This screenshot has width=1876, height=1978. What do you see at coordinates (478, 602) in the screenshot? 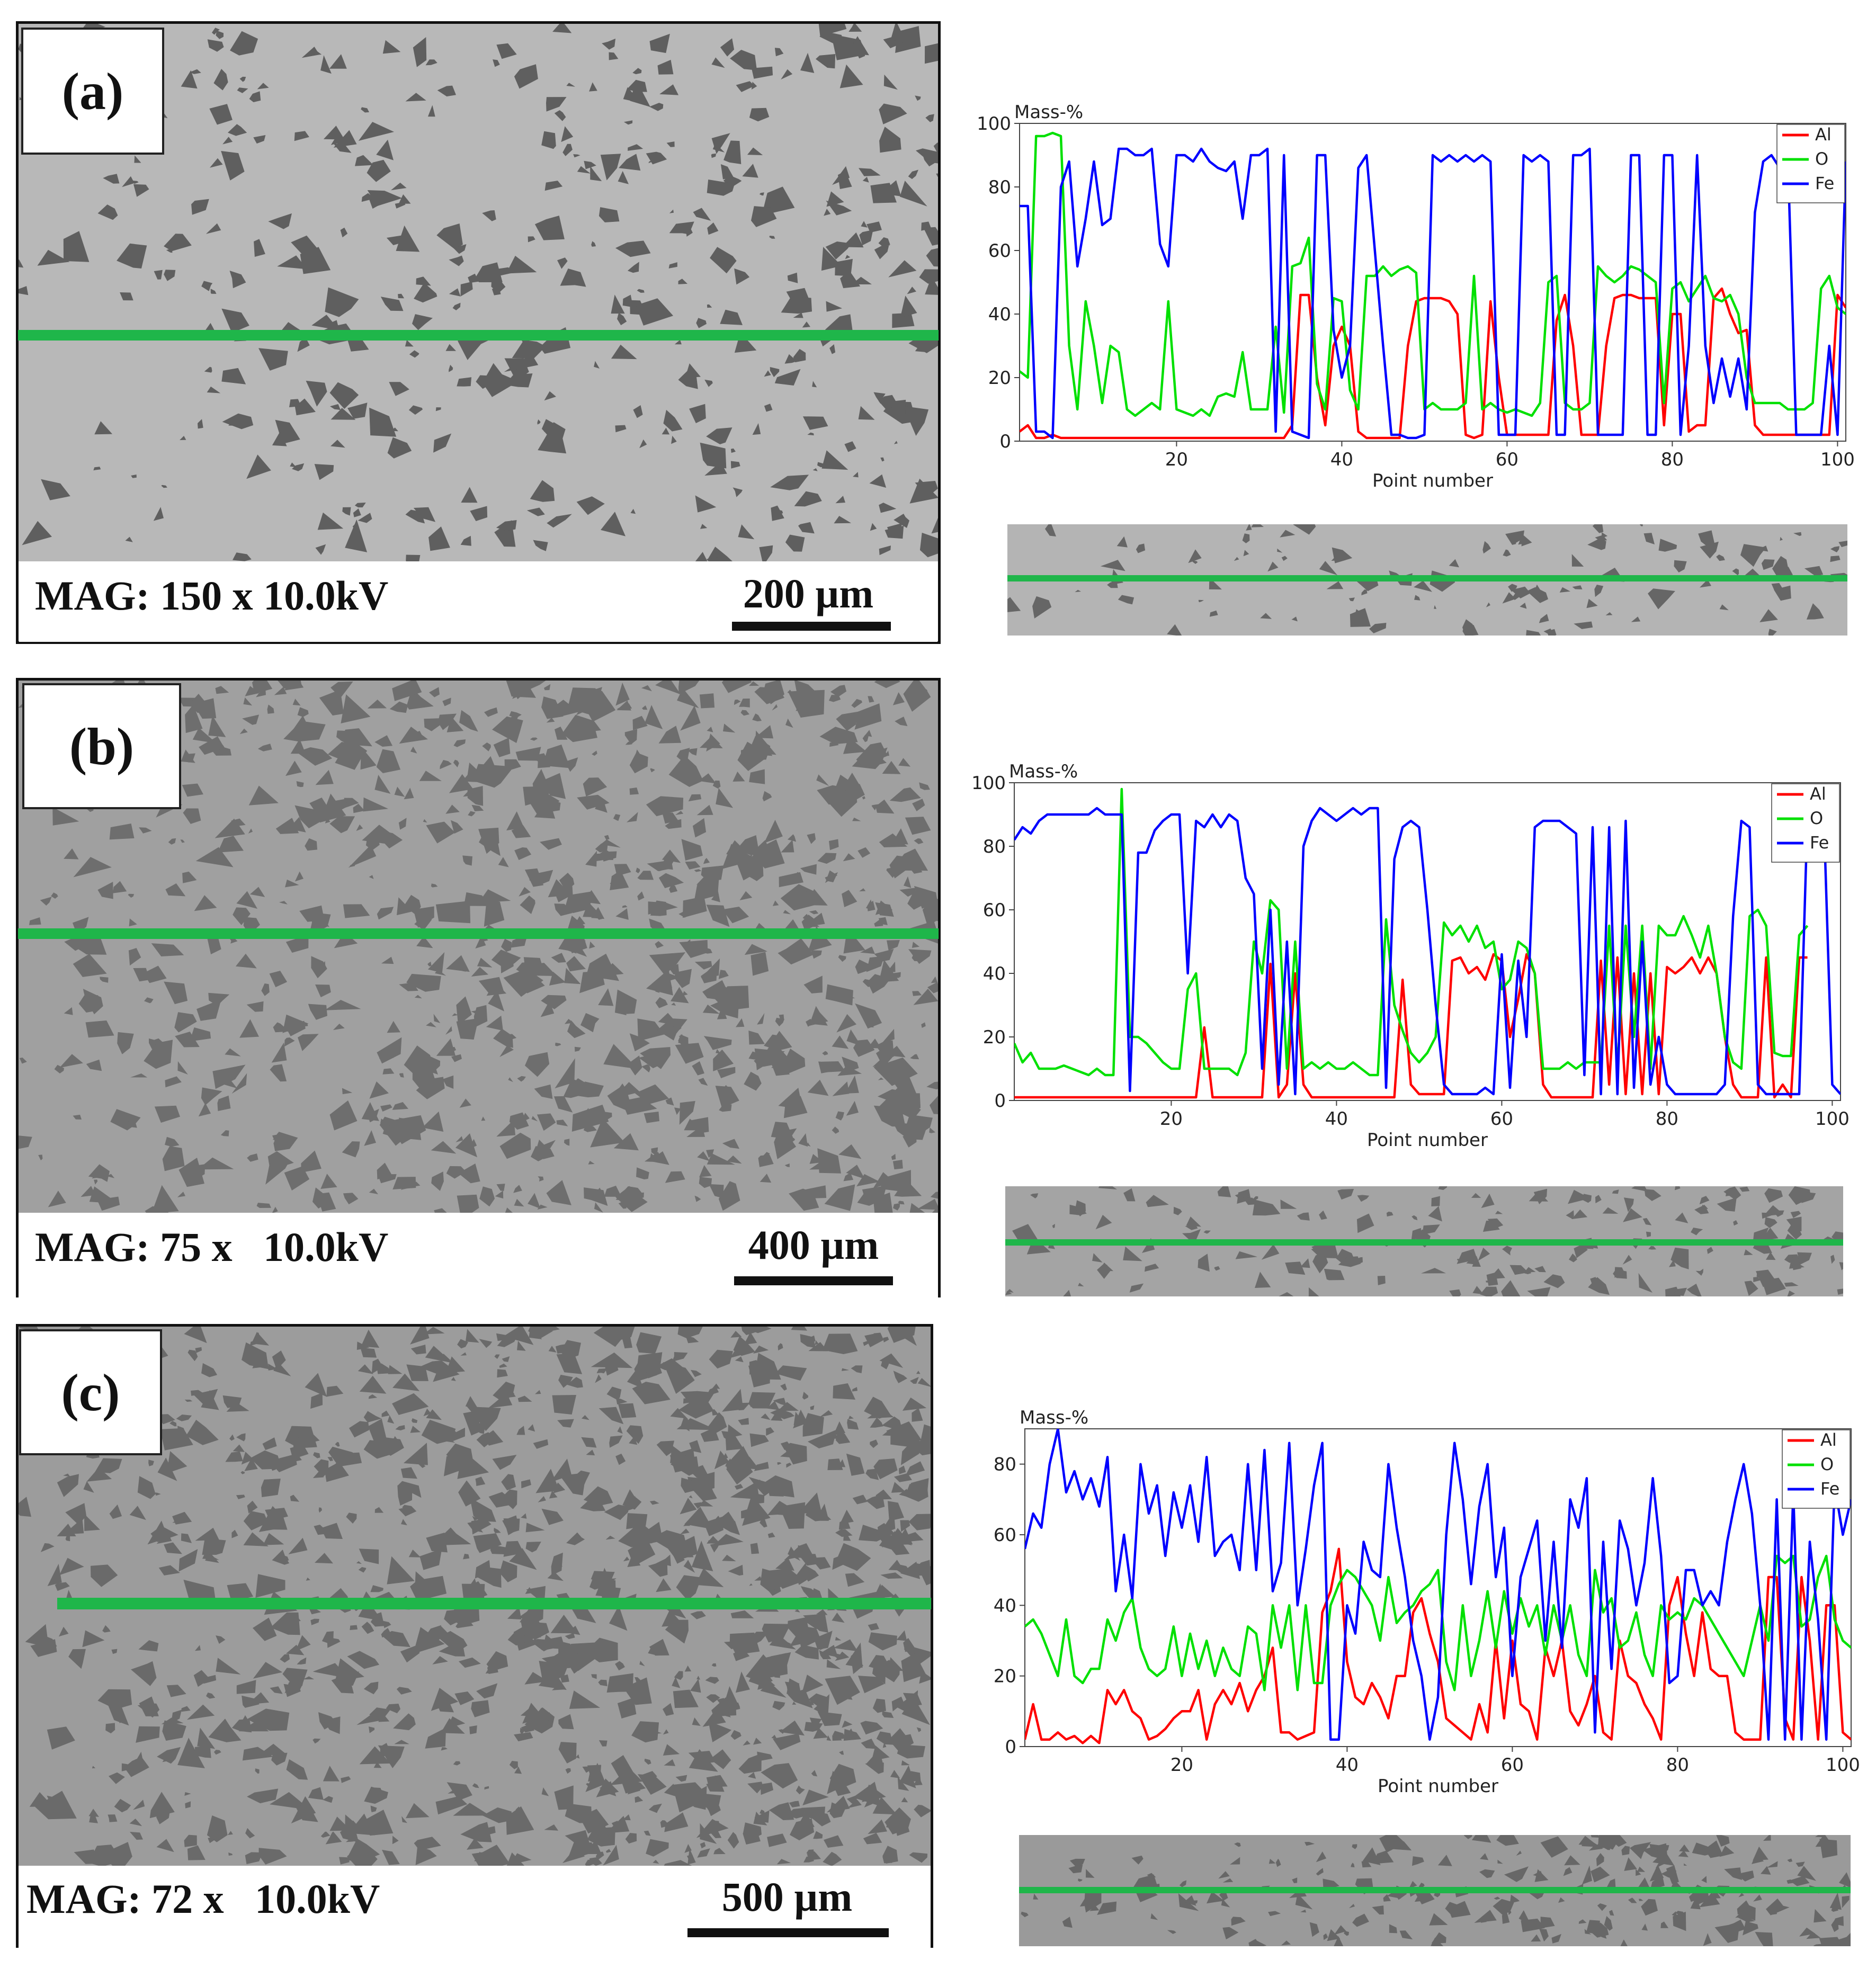
I see `panel-a-caption: MAG: 150 x 10.0kV 200 µm` at bounding box center [478, 602].